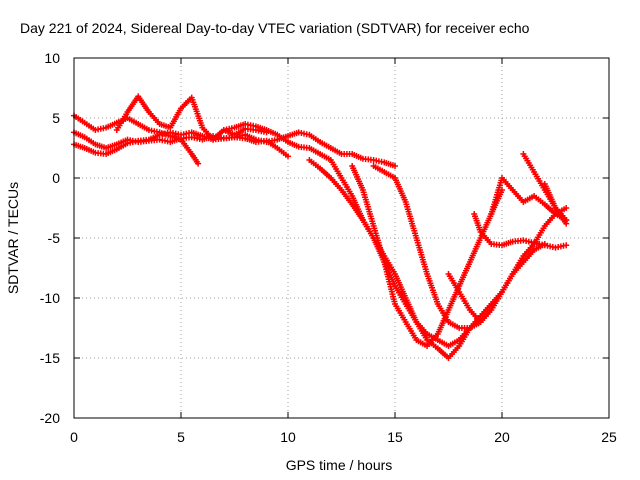  Describe the element at coordinates (609, 437) in the screenshot. I see `x-tick-label: 25` at that location.